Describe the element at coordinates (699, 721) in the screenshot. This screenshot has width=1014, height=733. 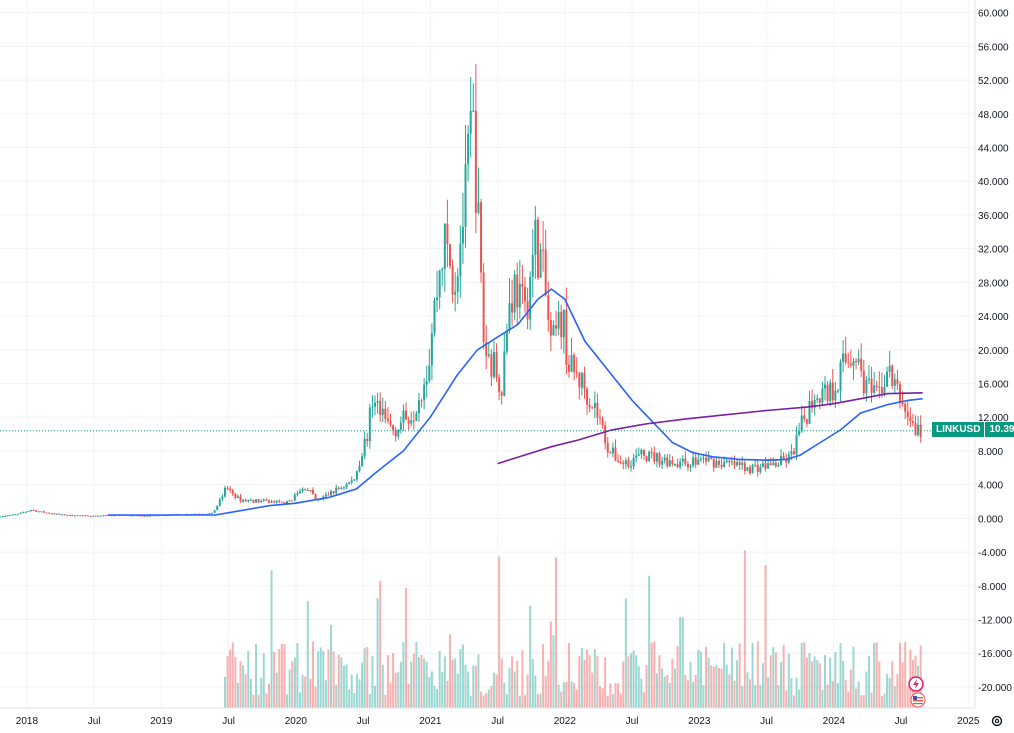
I see `x-tick-label: 2023` at that location.